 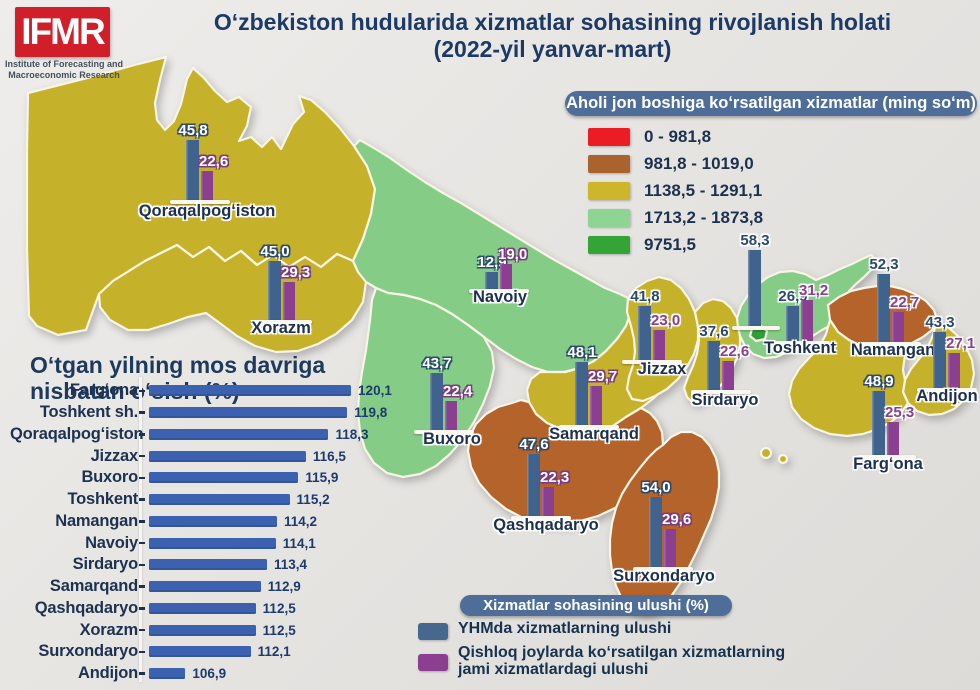 What do you see at coordinates (193, 130) in the screenshot?
I see `map-value-yhm-qoraqalpogiston: 45,8` at bounding box center [193, 130].